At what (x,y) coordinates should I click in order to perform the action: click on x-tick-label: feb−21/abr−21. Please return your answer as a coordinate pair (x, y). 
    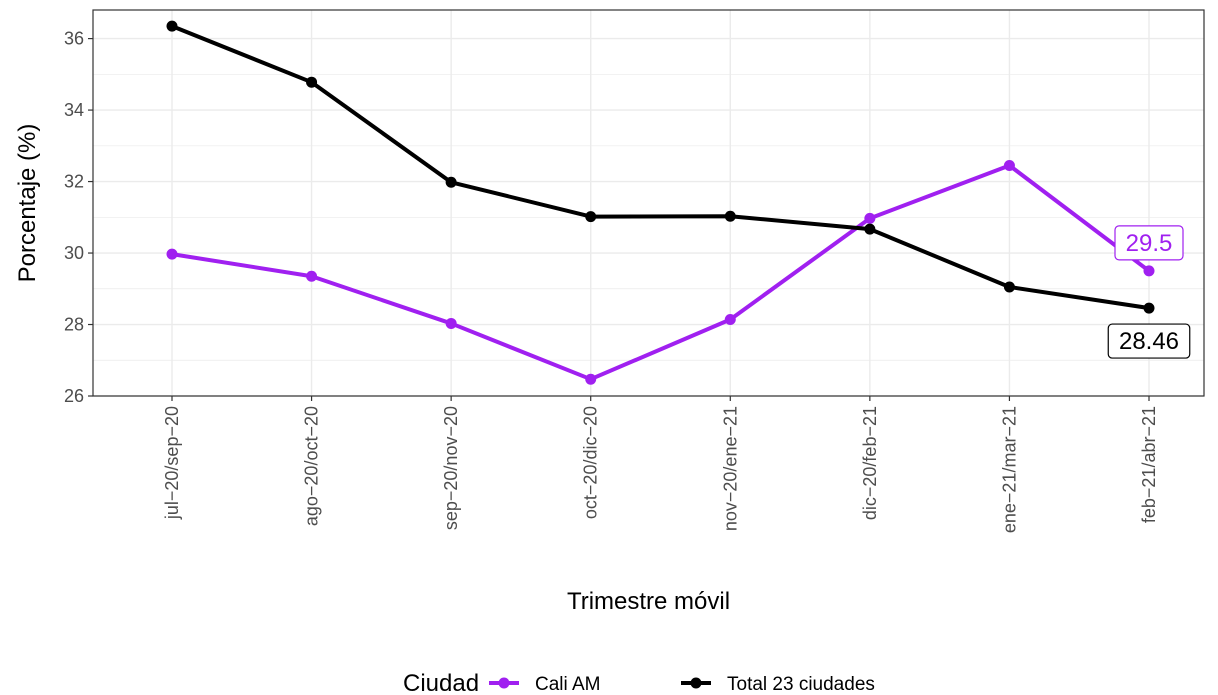
    Looking at the image, I should click on (1149, 464).